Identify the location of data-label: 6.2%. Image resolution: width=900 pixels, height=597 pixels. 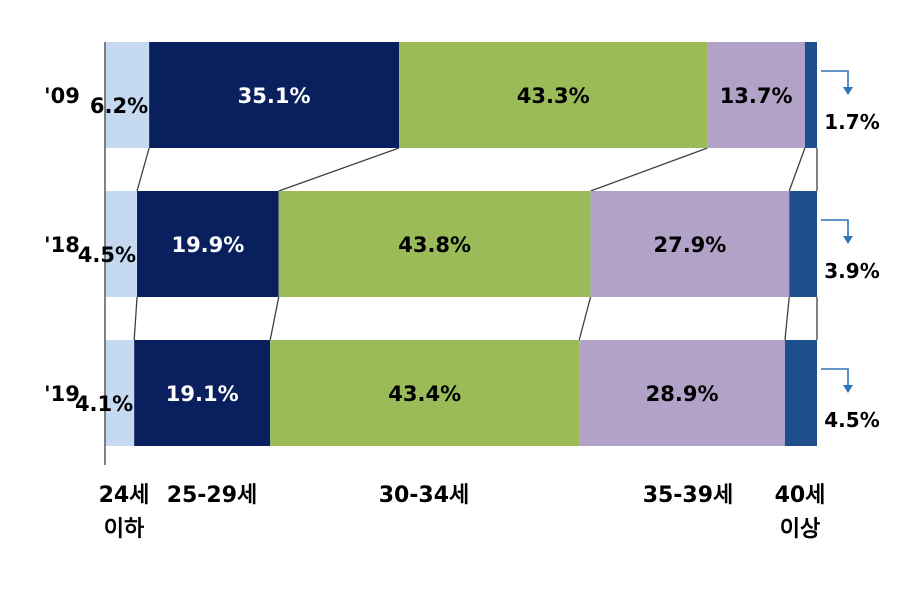
(119, 106).